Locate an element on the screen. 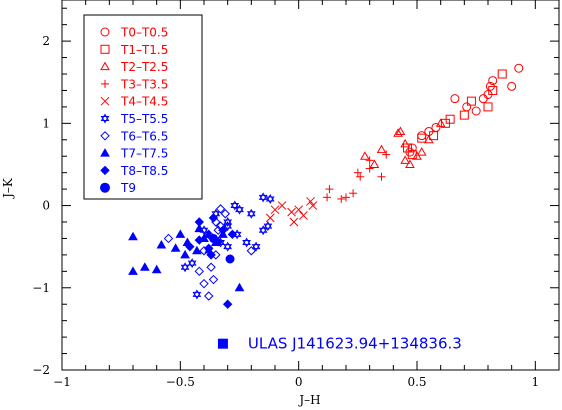  legend-entry: T9 is located at coordinates (118, 188).